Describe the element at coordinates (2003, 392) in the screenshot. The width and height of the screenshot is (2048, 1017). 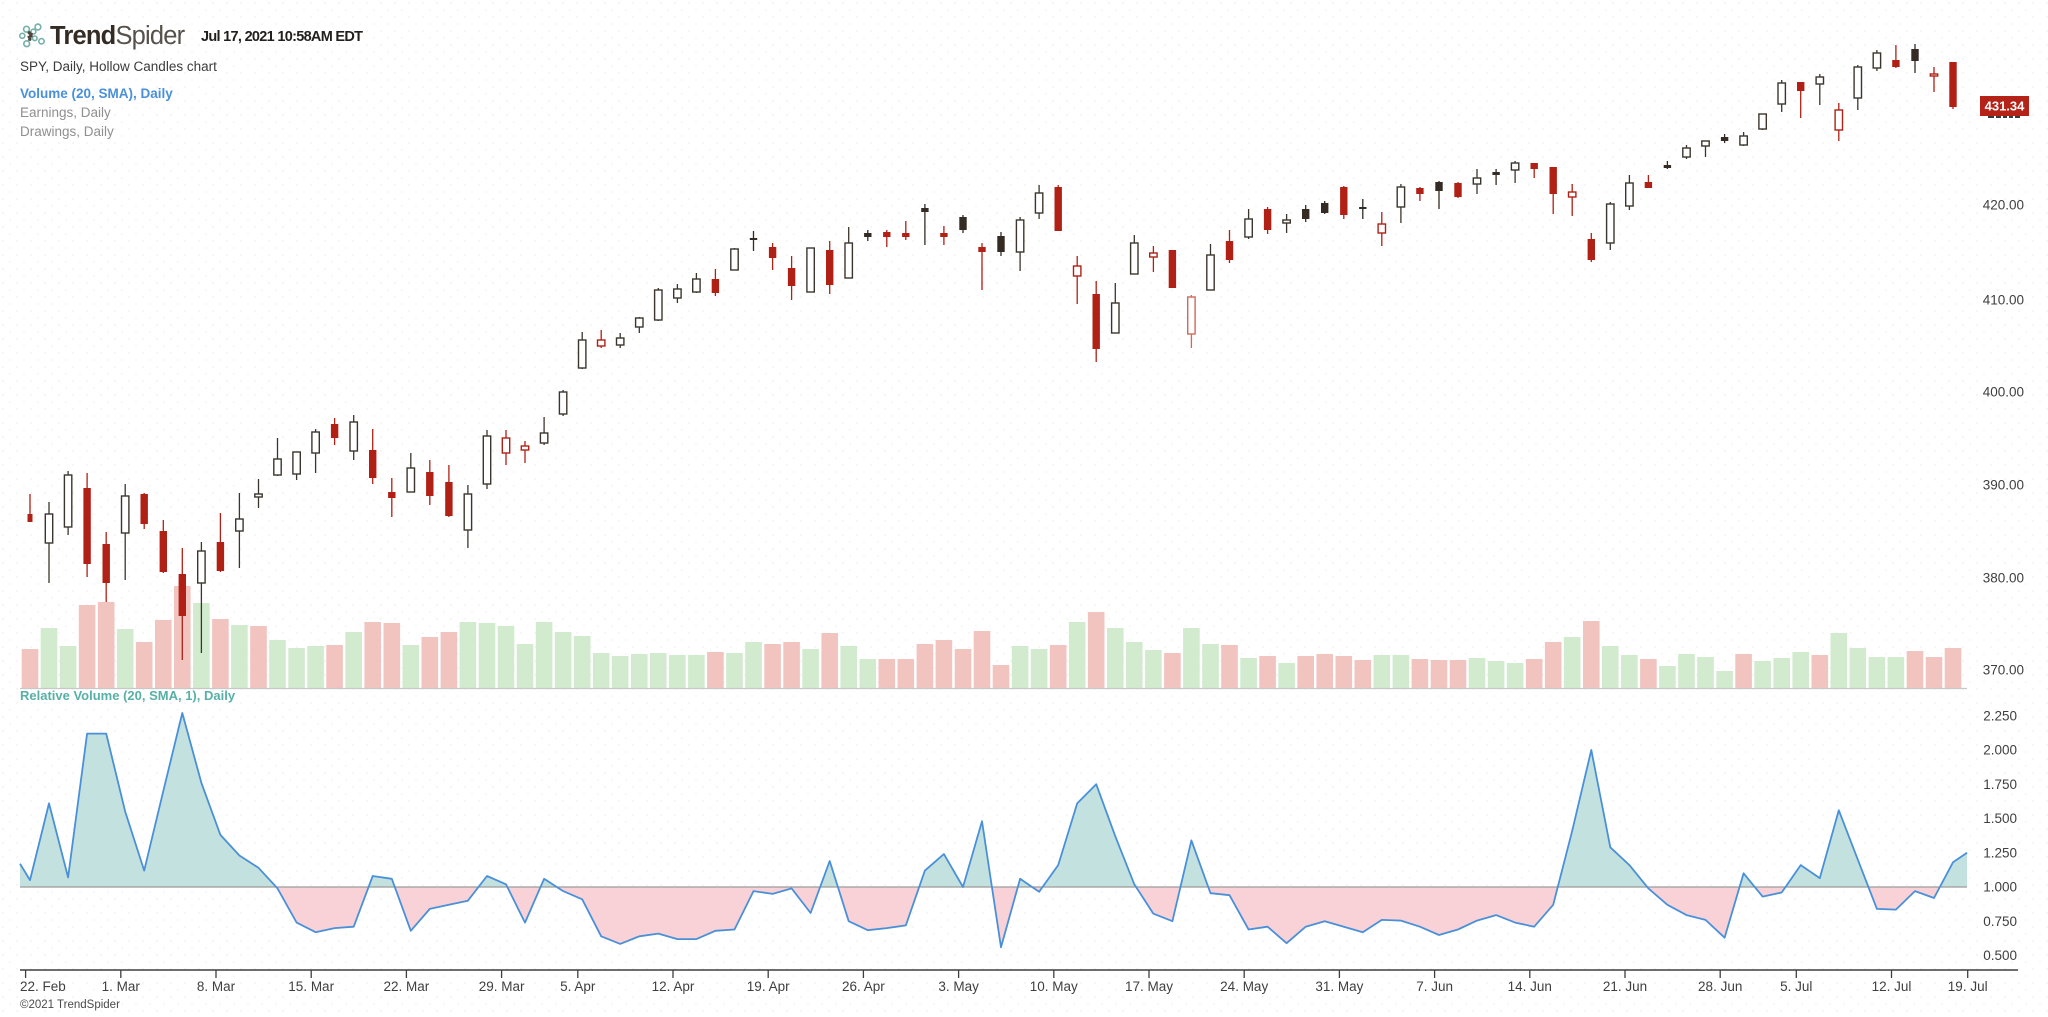
I see `svg-text: 400.00` at that location.